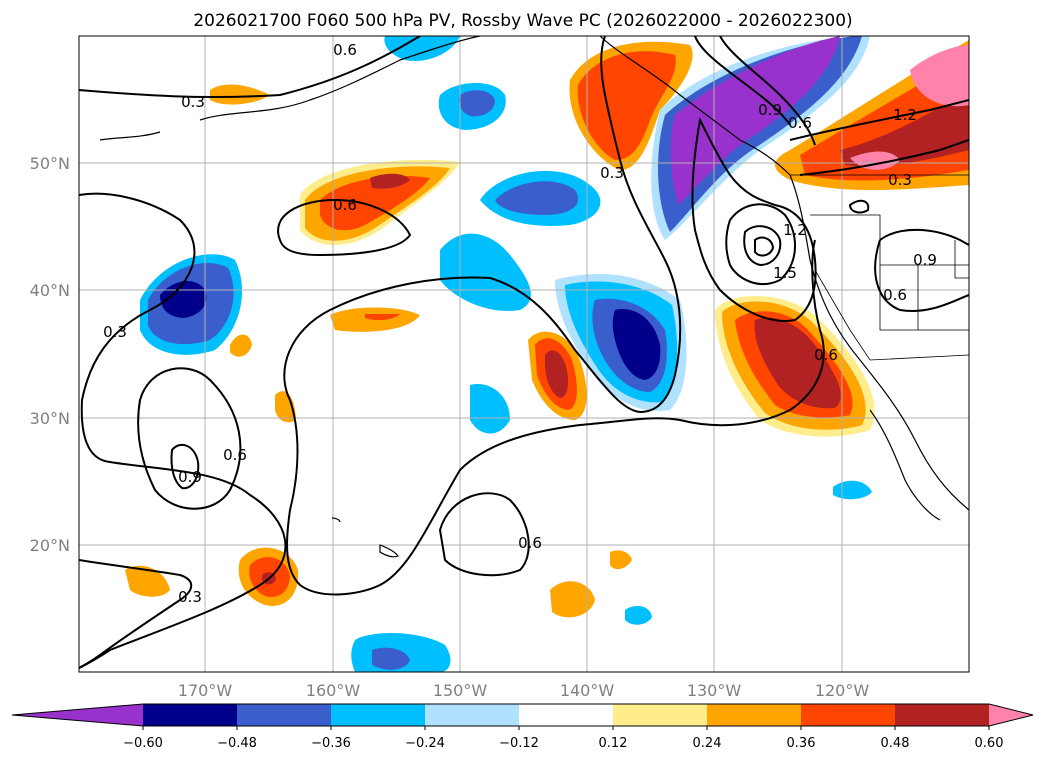  I want to click on colorbar-tick-label: −0.48, so click(237, 743).